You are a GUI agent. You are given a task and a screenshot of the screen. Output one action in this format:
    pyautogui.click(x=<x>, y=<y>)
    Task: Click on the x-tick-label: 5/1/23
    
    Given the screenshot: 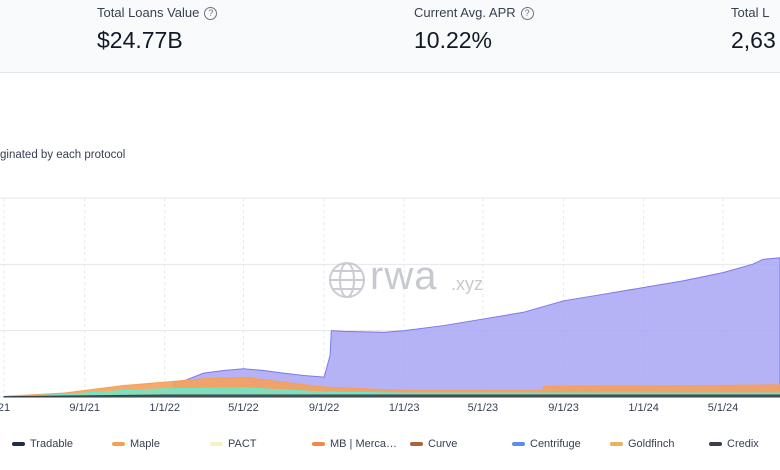 What is the action you would take?
    pyautogui.click(x=483, y=408)
    